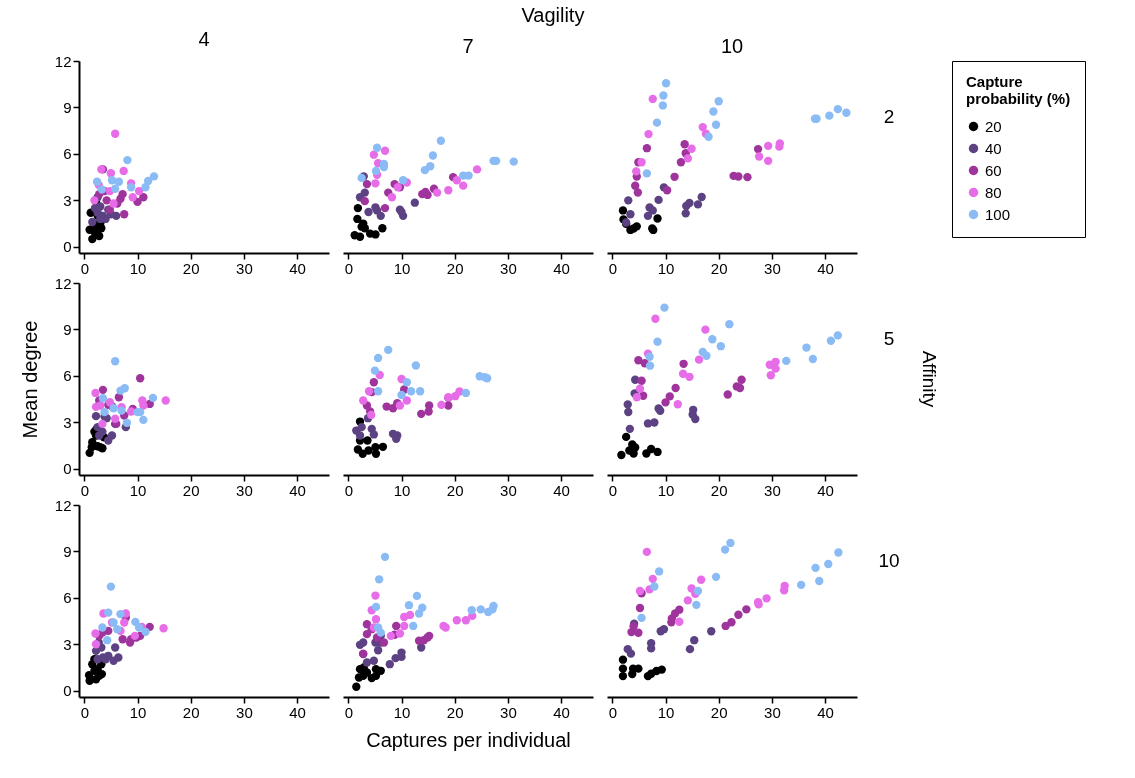 This screenshot has height=778, width=1135. I want to click on text: 10, so click(889, 560).